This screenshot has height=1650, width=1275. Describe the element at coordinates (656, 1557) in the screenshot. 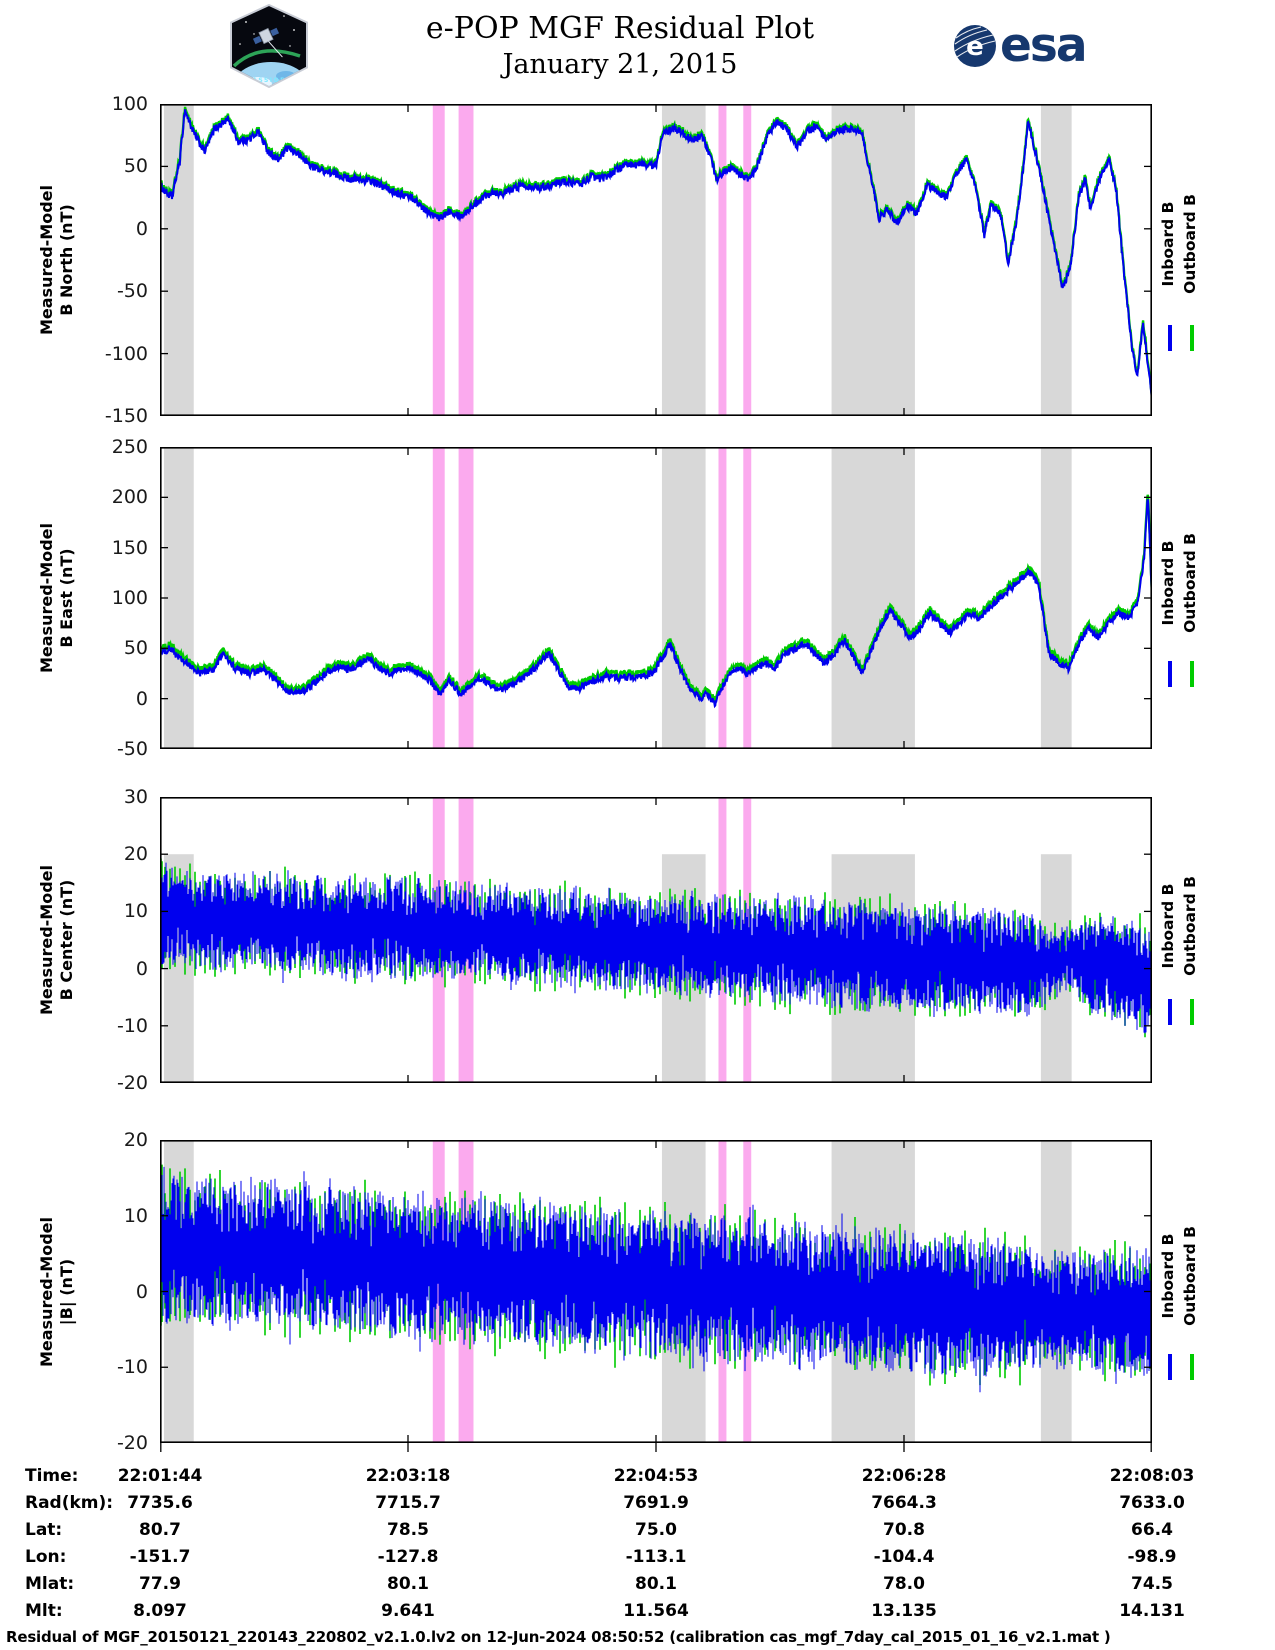

I see `table-cell: -113.1` at that location.